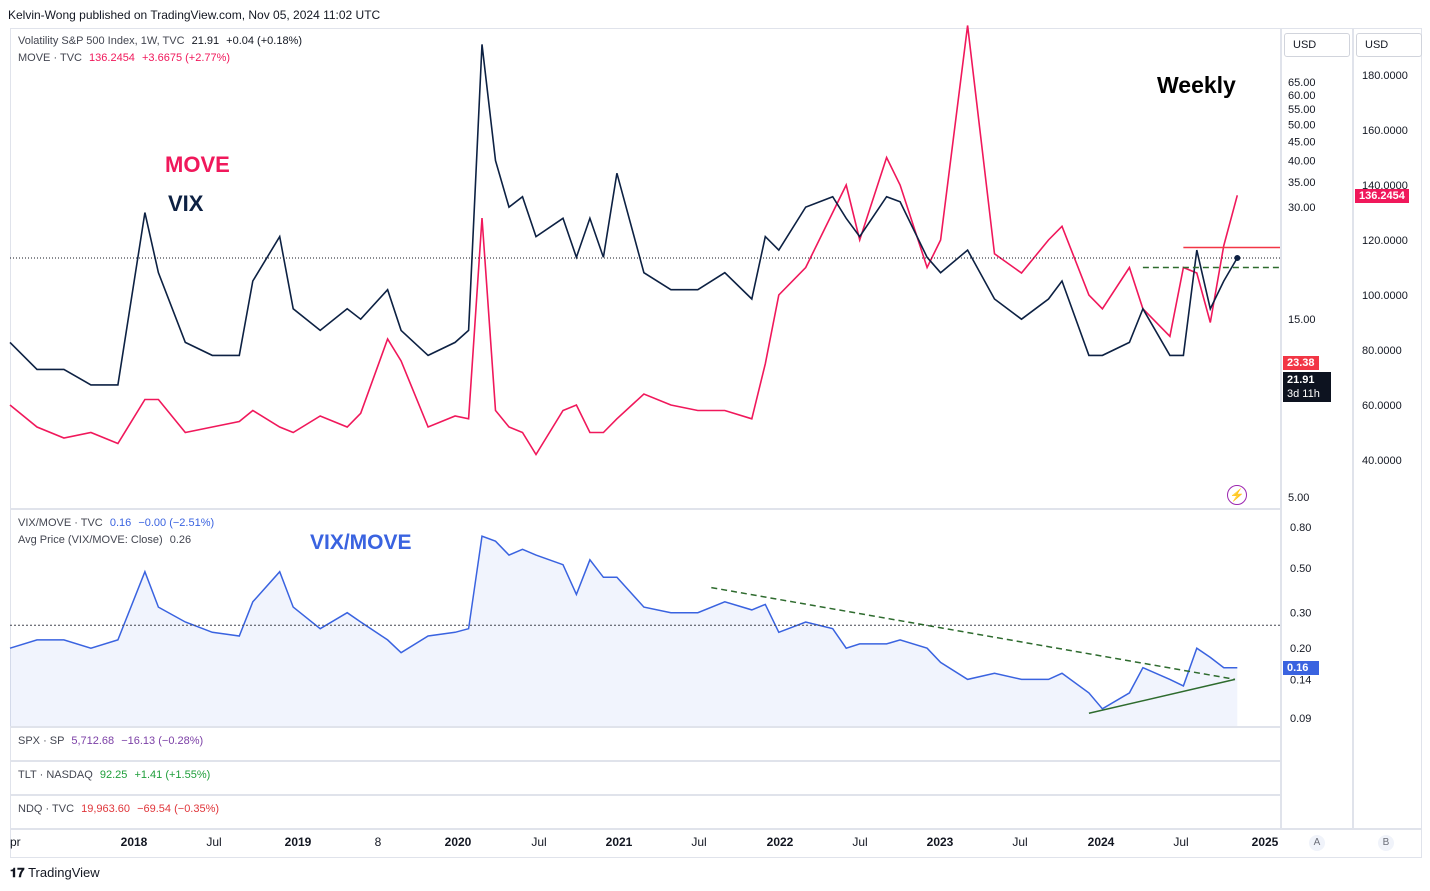 The image size is (1430, 891). Describe the element at coordinates (646, 778) in the screenshot. I see `tlt-pane` at that location.